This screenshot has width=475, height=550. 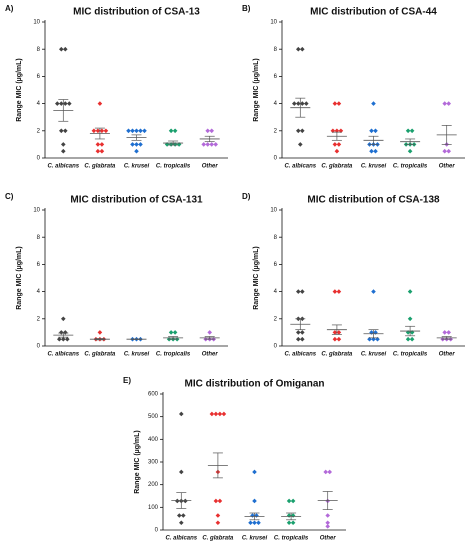 What do you see at coordinates (153, 395) in the screenshot?
I see `y-tick-label: 600` at bounding box center [153, 395].